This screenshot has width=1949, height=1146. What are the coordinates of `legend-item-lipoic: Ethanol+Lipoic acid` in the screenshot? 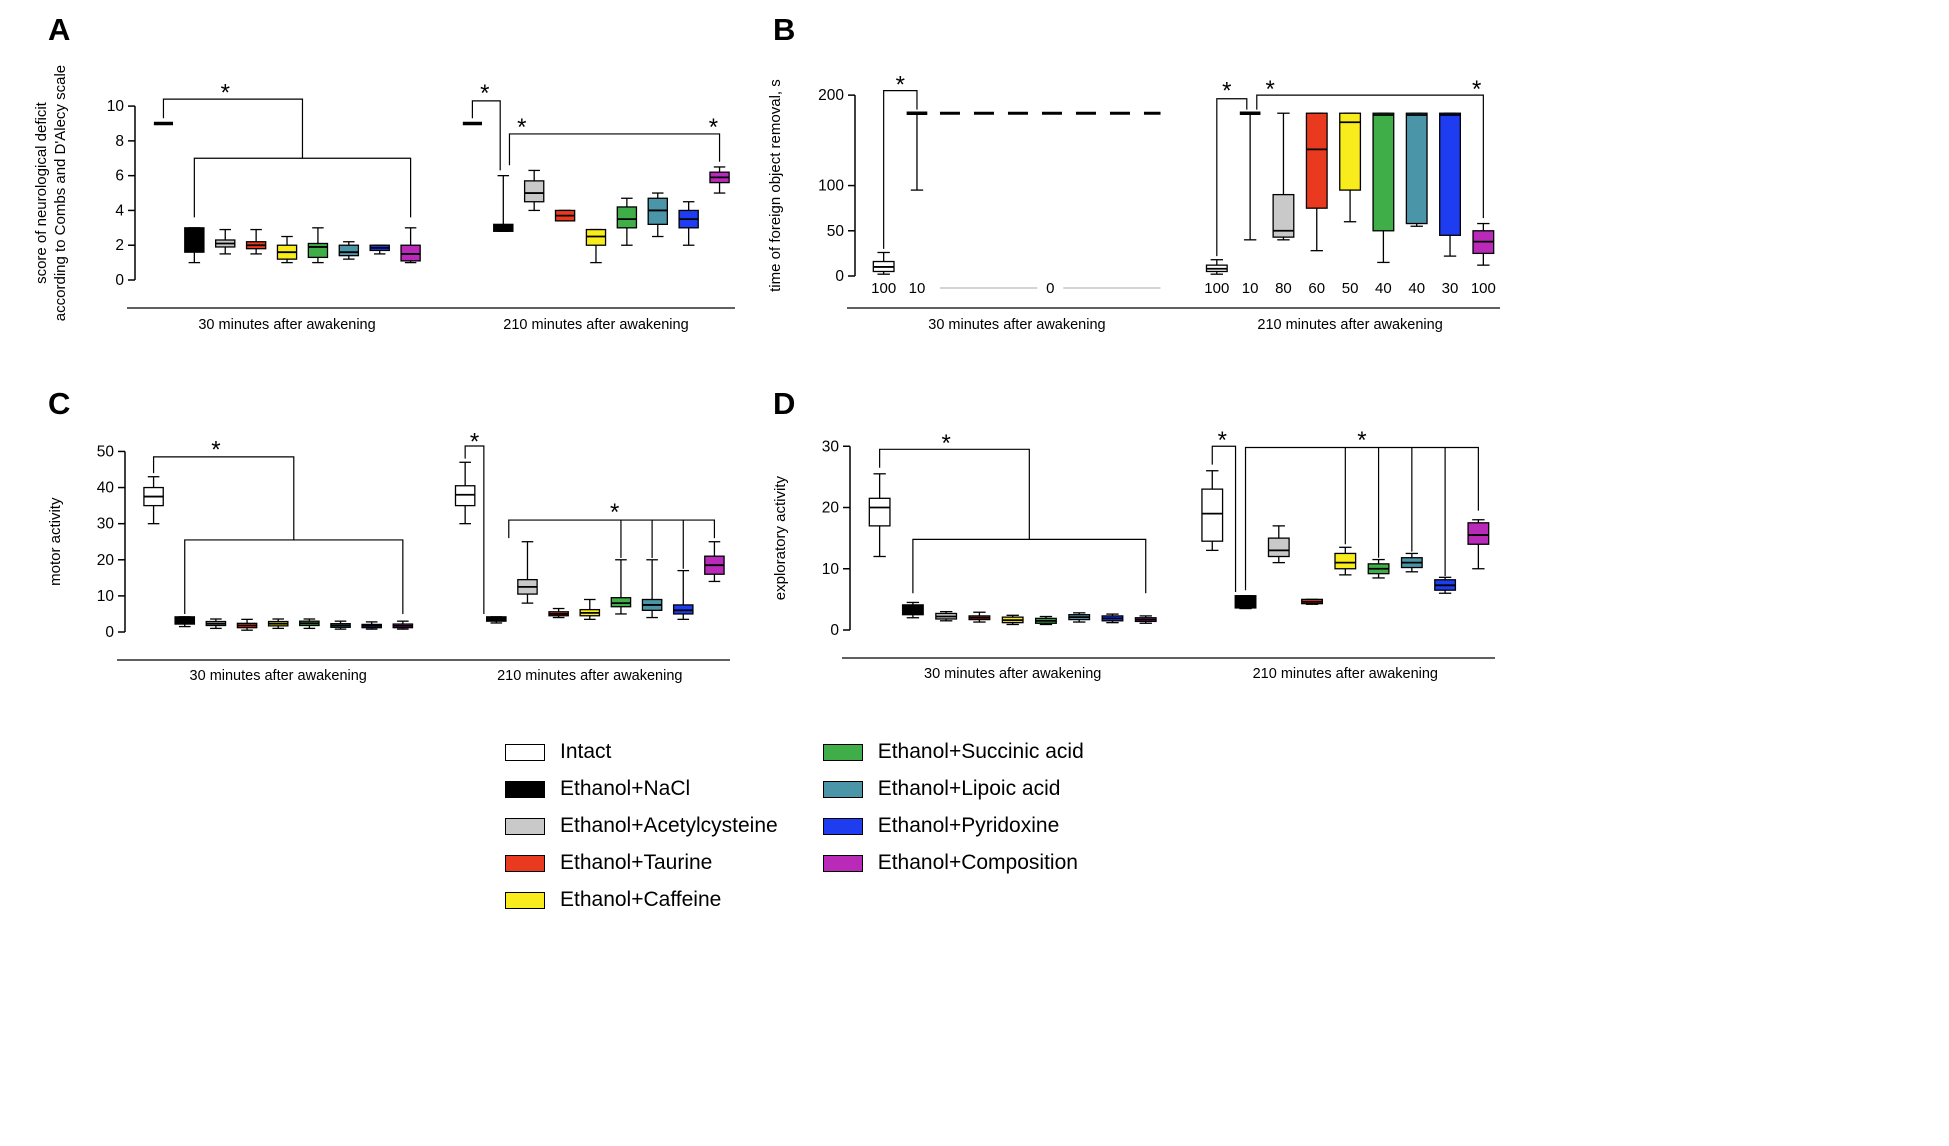 It's located at (953, 789).